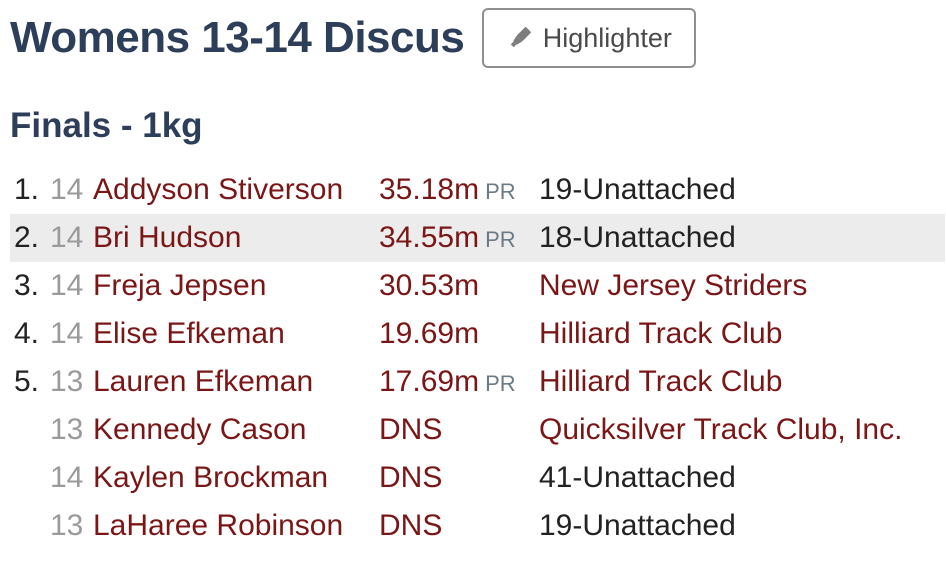  What do you see at coordinates (189, 333) in the screenshot?
I see `athlete-link: Elise Efkeman` at bounding box center [189, 333].